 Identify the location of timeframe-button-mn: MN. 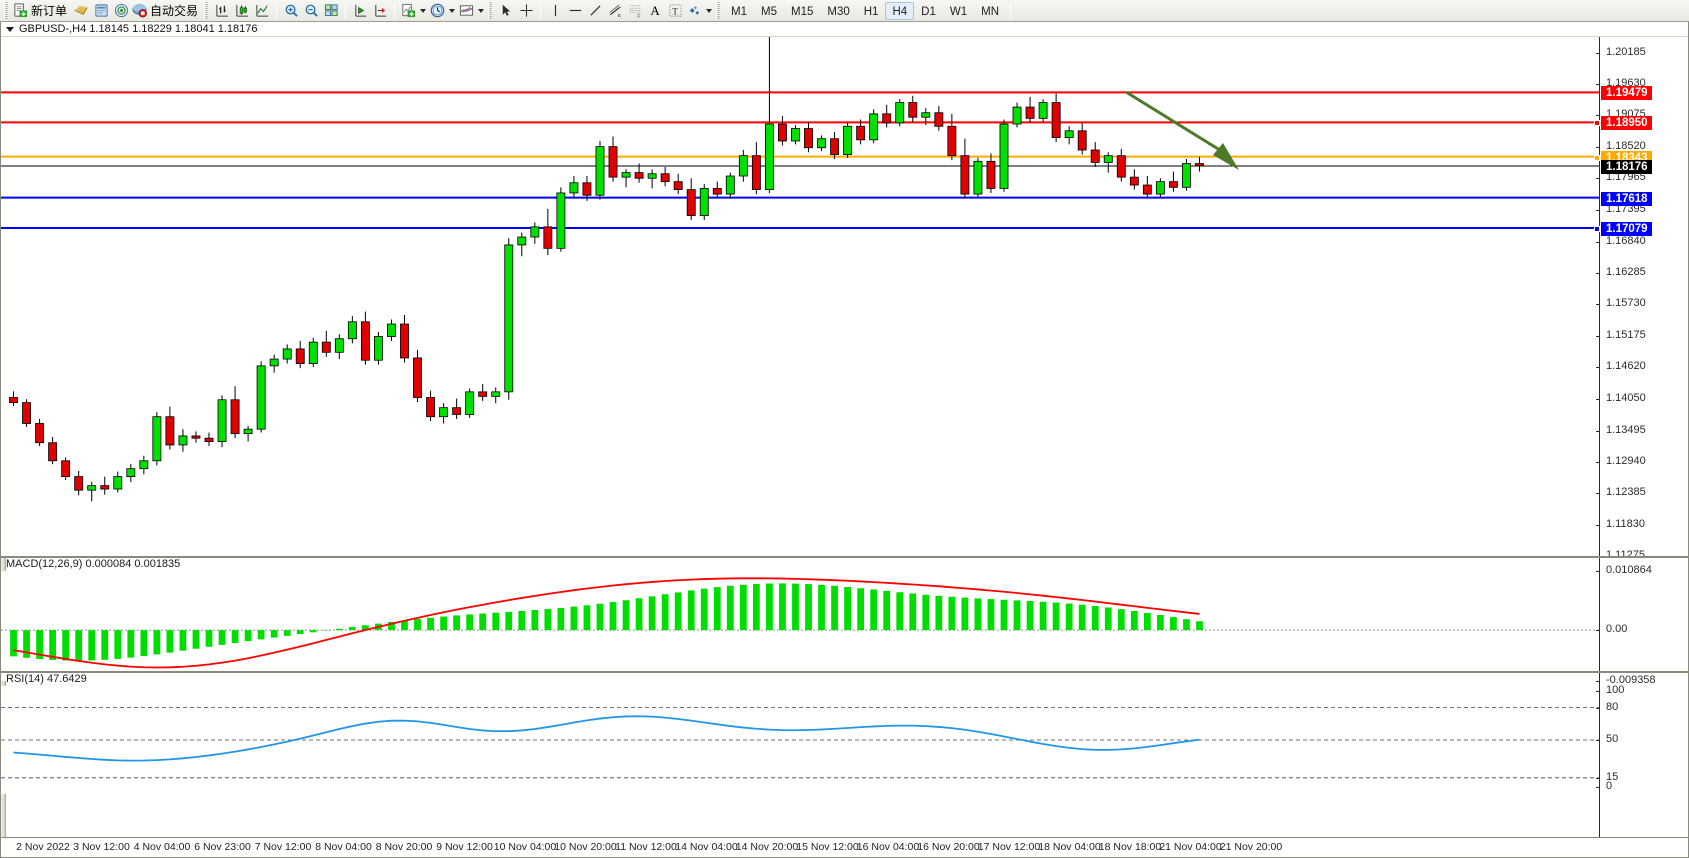
(990, 11).